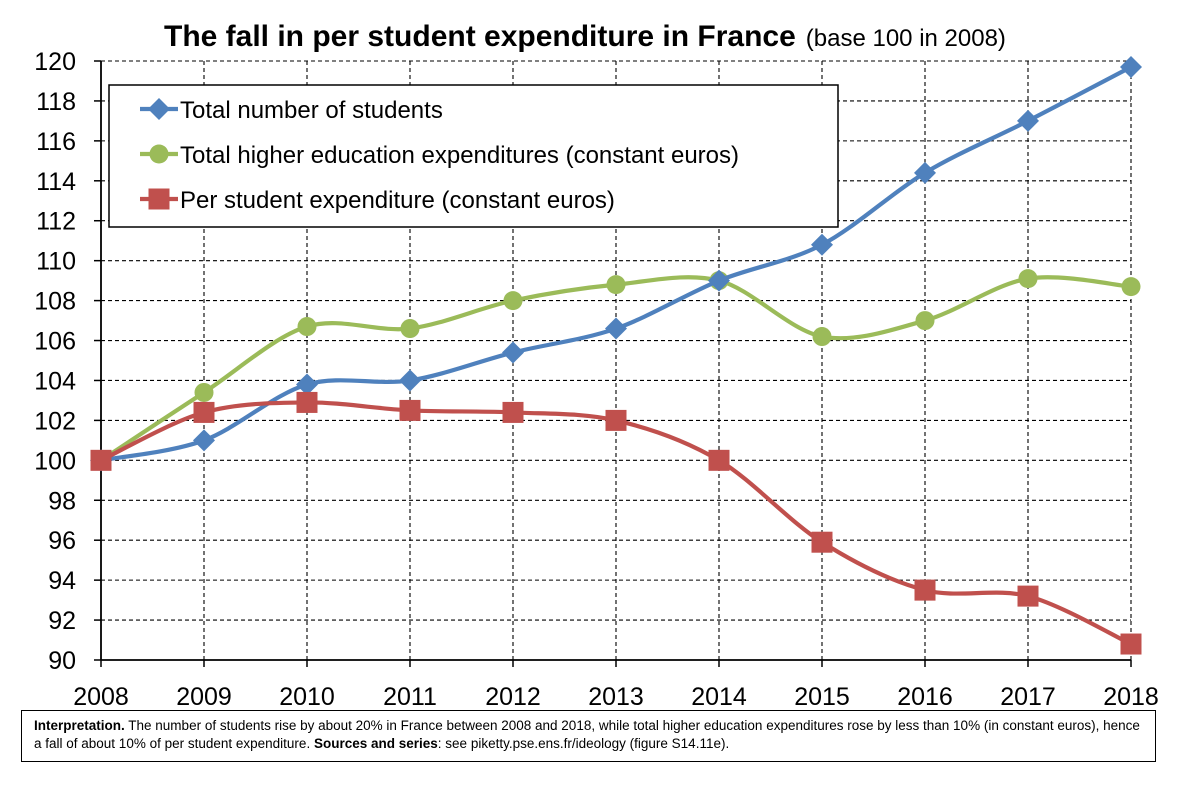 The width and height of the screenshot is (1188, 787). I want to click on x-tick-label: 2012, so click(513, 697).